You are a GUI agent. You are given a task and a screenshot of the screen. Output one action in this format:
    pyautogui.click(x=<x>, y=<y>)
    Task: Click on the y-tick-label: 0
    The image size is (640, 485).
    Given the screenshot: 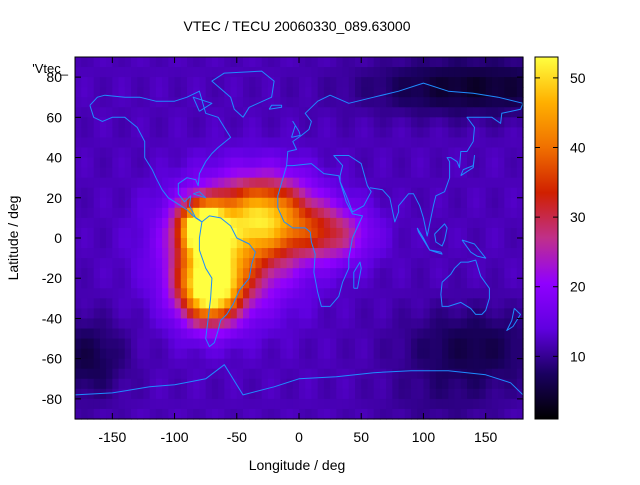 What is the action you would take?
    pyautogui.click(x=58, y=238)
    